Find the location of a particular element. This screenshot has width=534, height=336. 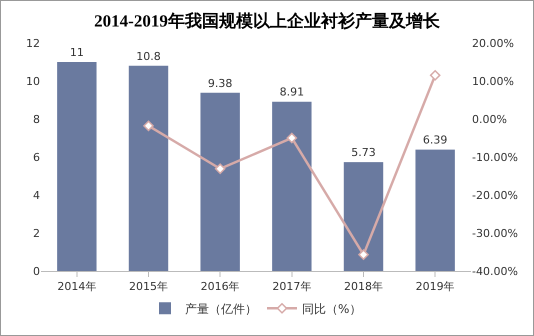

data-label: 8.91 is located at coordinates (292, 92).